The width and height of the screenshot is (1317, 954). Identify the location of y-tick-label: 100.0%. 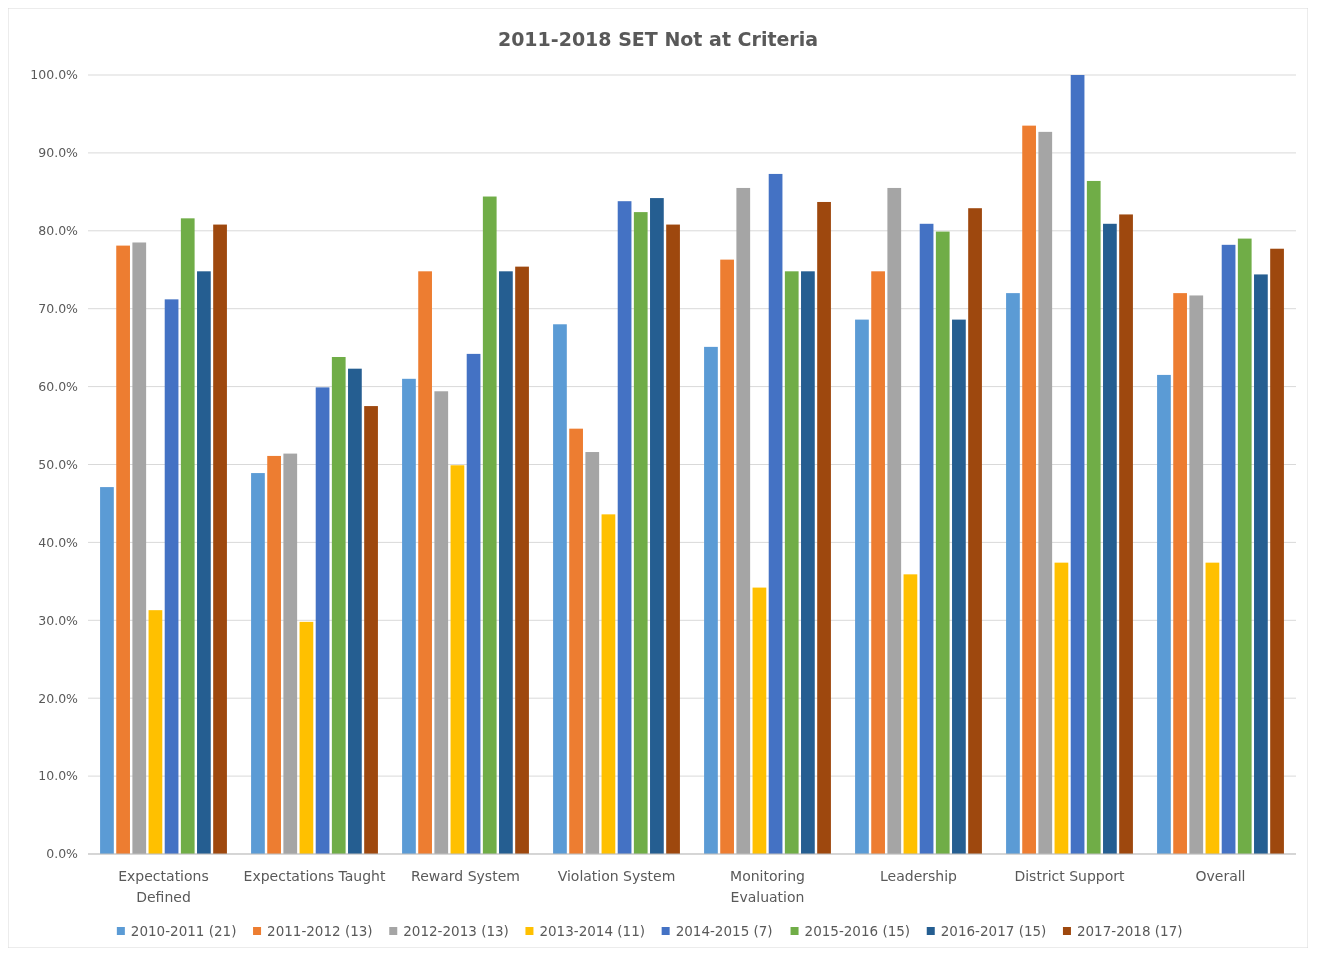
(54, 75).